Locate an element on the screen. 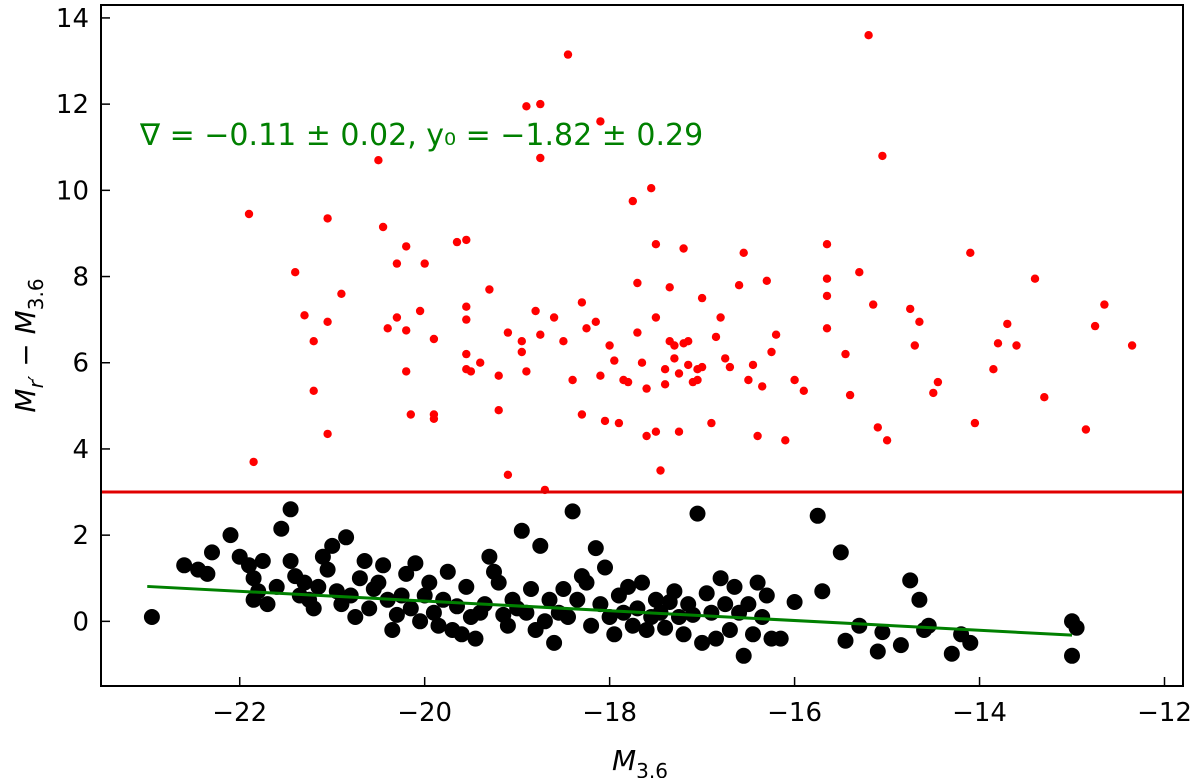  y-tick-label: 0 is located at coordinates (80, 622).